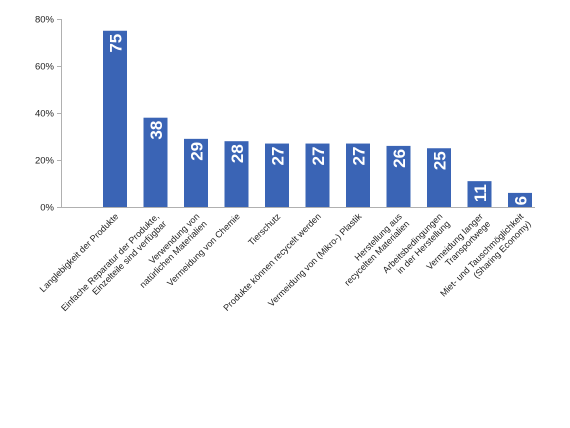 The image size is (570, 428). What do you see at coordinates (440, 160) in the screenshot?
I see `bar-value-label: 25` at bounding box center [440, 160].